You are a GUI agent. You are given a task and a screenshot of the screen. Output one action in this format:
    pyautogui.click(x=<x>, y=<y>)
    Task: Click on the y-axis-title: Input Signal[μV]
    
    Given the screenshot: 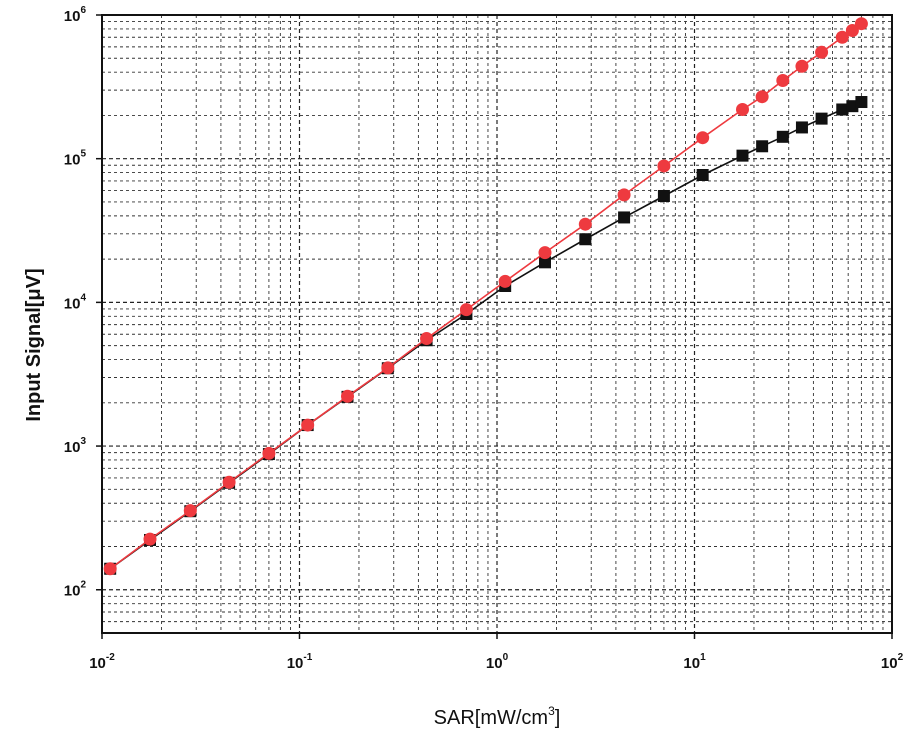 What is the action you would take?
    pyautogui.click(x=34, y=344)
    